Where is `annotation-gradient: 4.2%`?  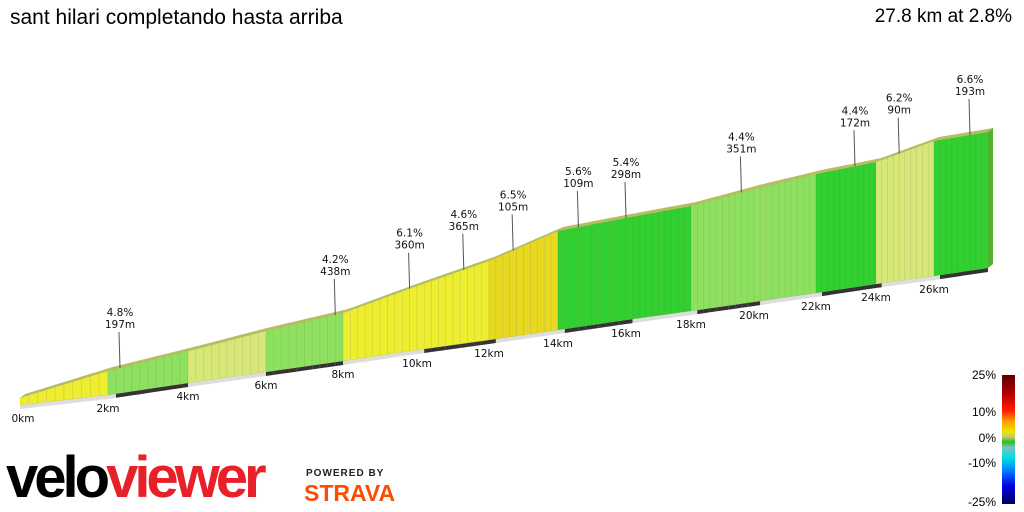 annotation-gradient: 4.2% is located at coordinates (335, 260).